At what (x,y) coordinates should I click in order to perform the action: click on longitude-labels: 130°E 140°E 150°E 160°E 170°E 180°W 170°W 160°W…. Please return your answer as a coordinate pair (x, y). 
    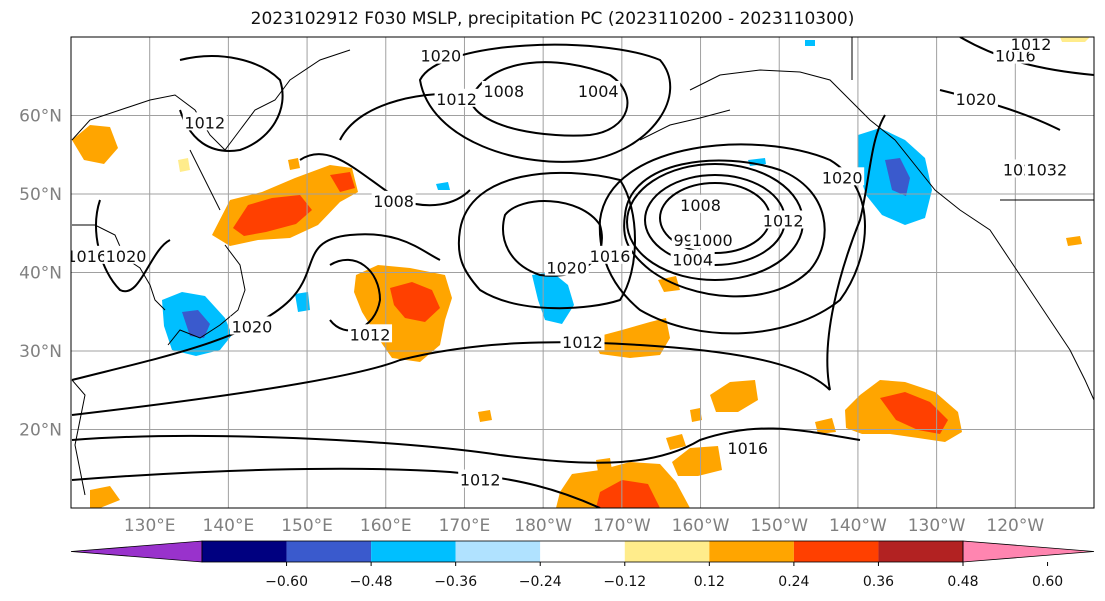
    Looking at the image, I should click on (584, 526).